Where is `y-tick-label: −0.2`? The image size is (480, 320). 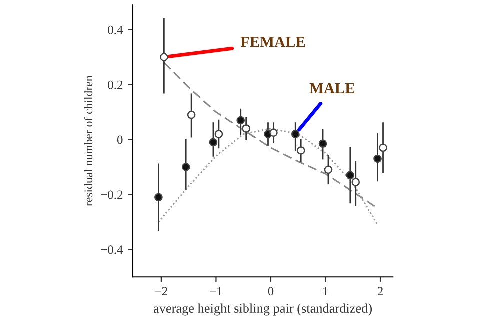 y-tick-label: −0.2 is located at coordinates (112, 195).